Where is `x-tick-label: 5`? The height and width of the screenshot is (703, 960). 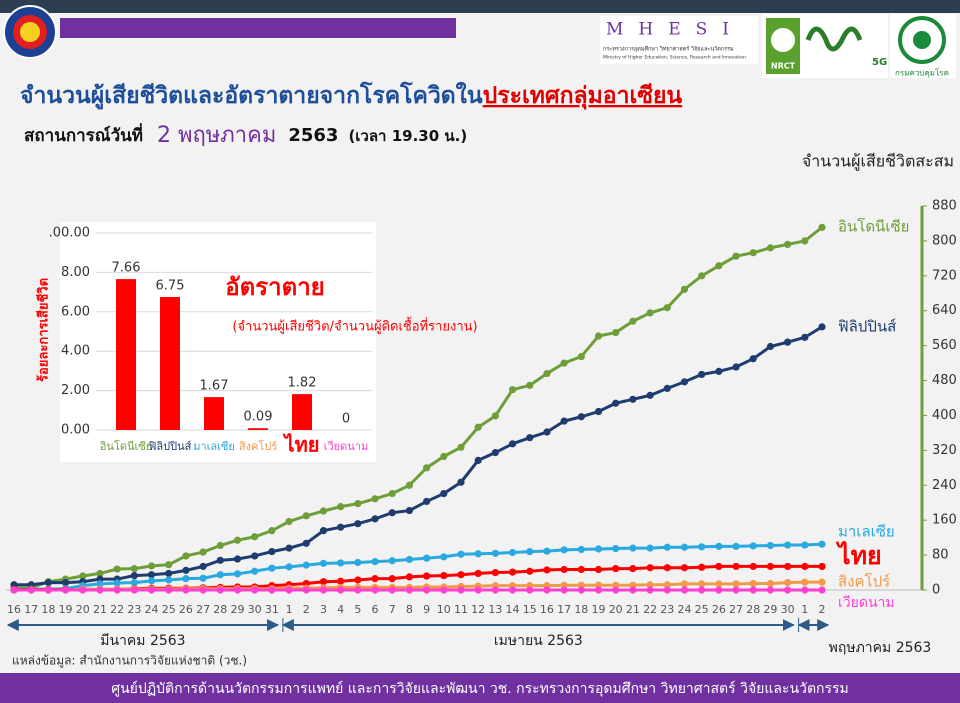 x-tick-label: 5 is located at coordinates (357, 609).